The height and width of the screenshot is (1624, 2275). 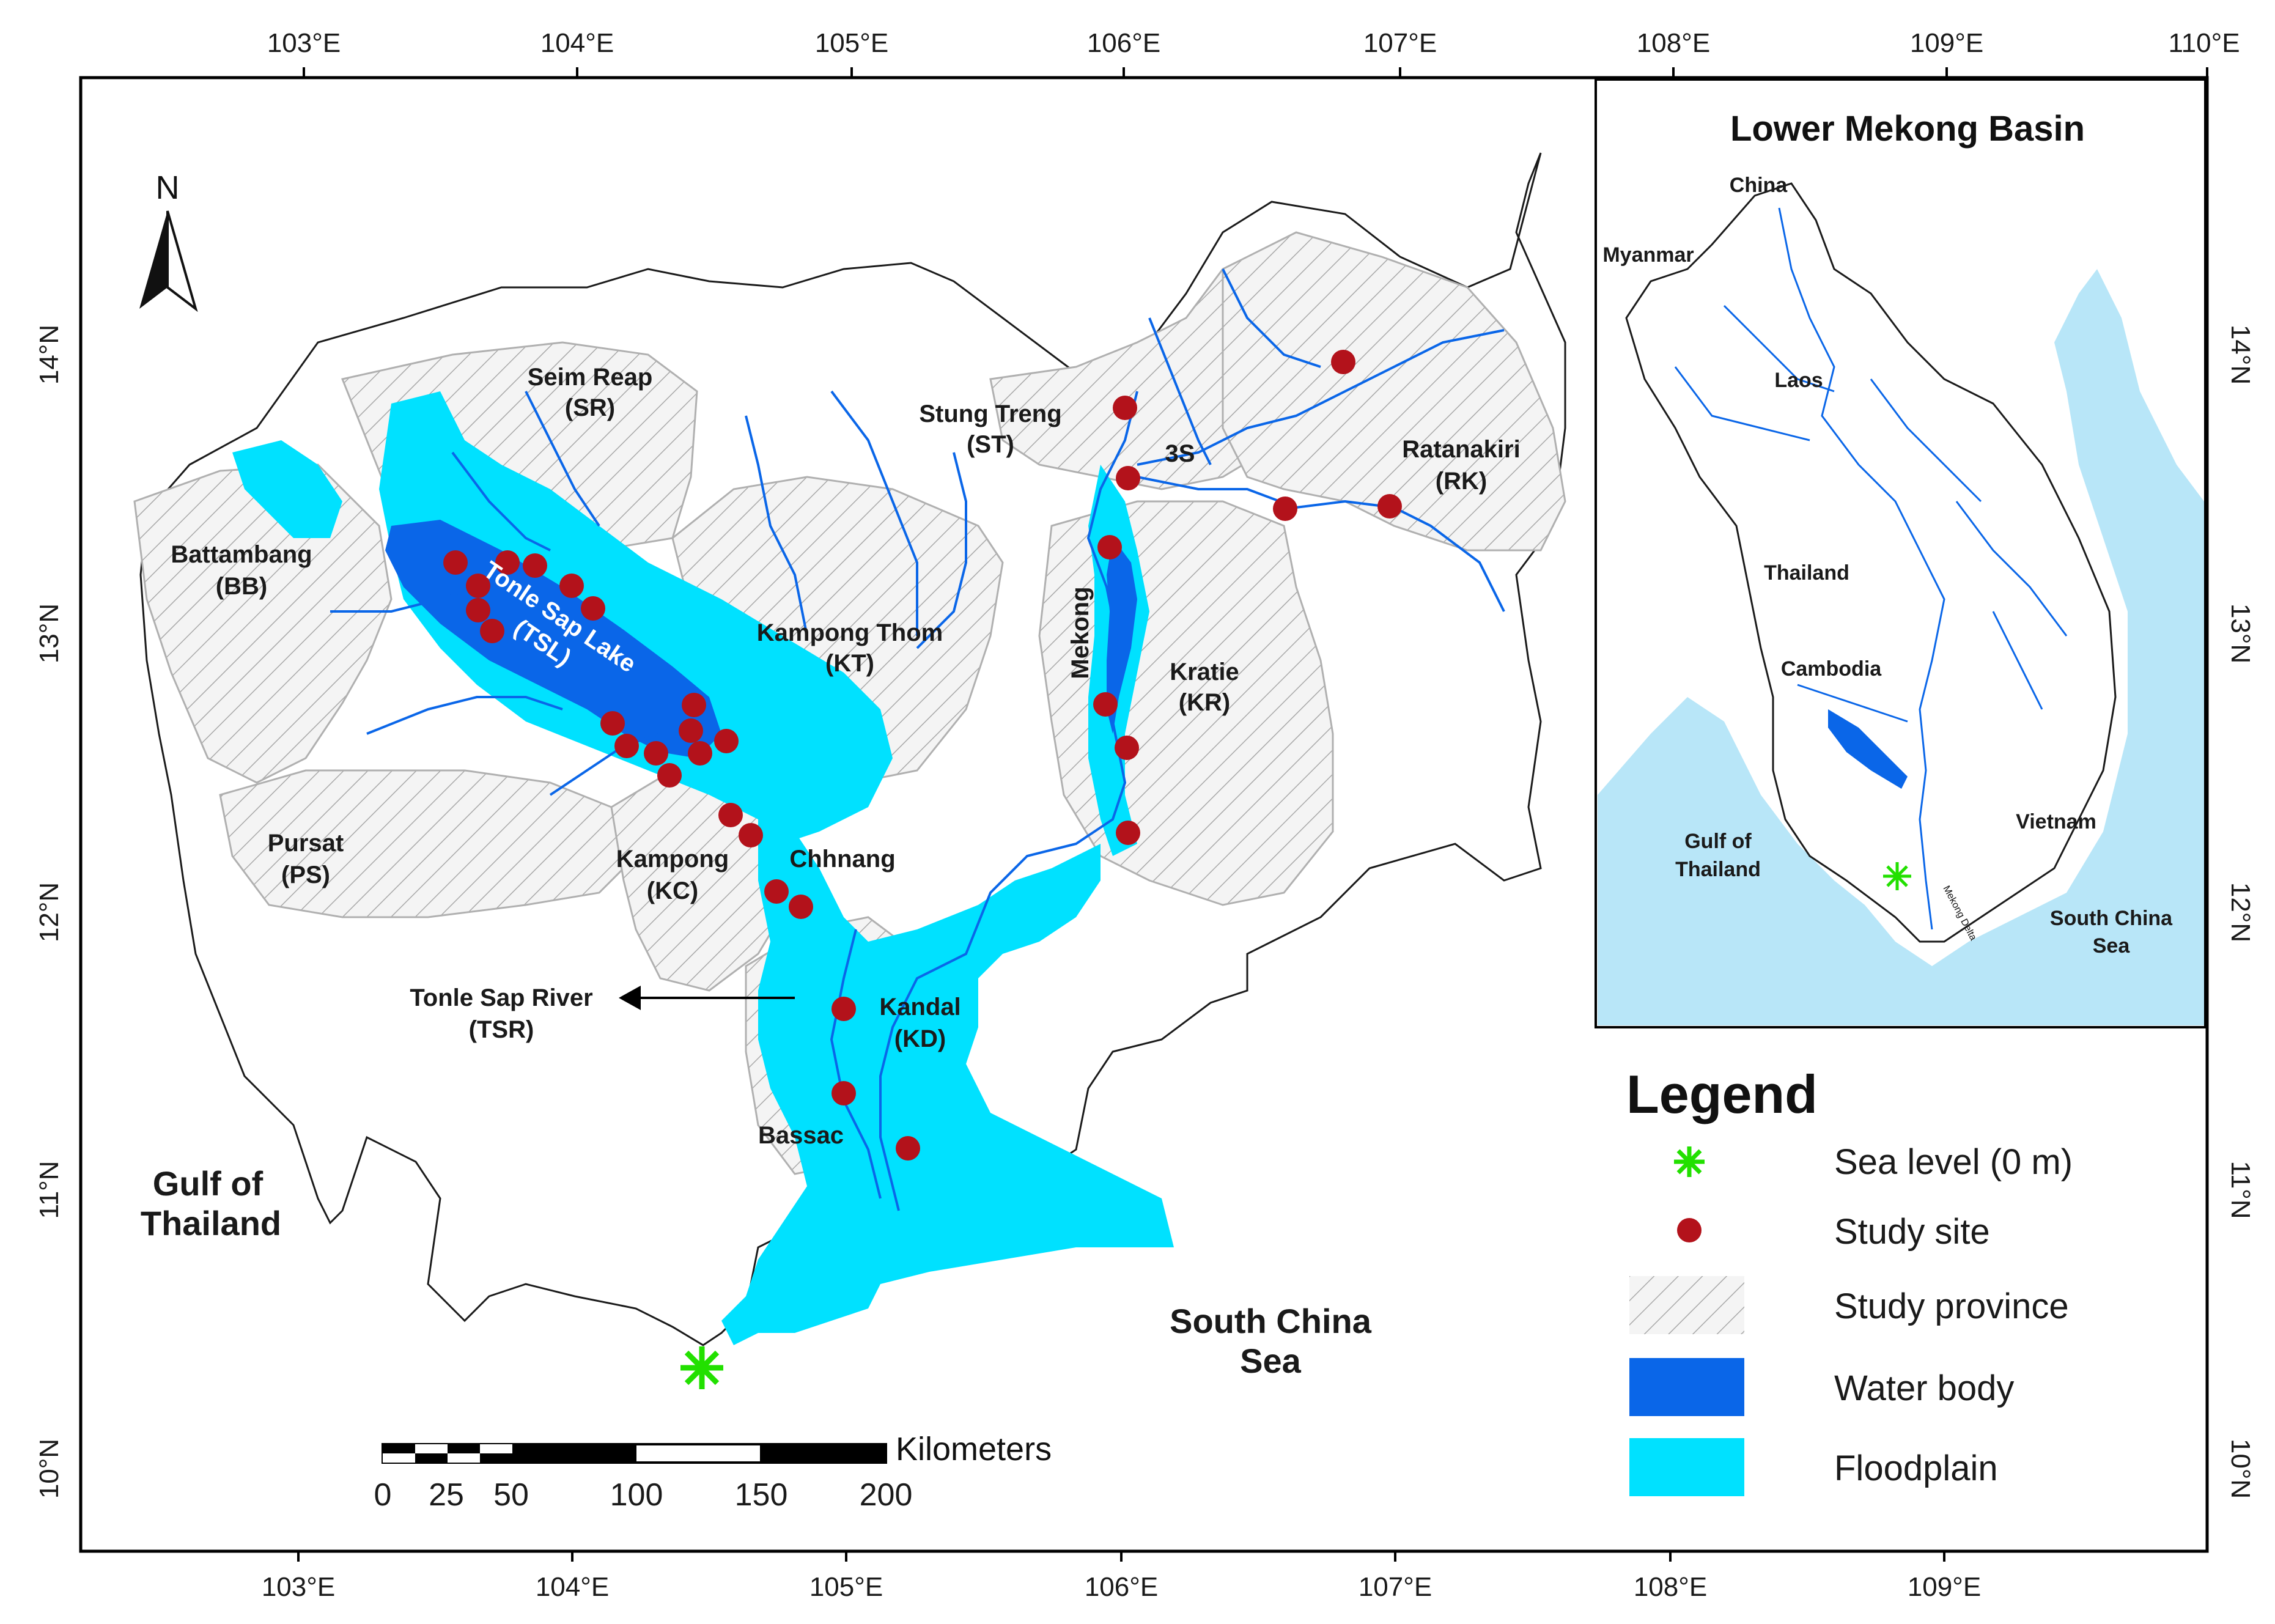 I want to click on legend-title: Legend, so click(x=1722, y=1094).